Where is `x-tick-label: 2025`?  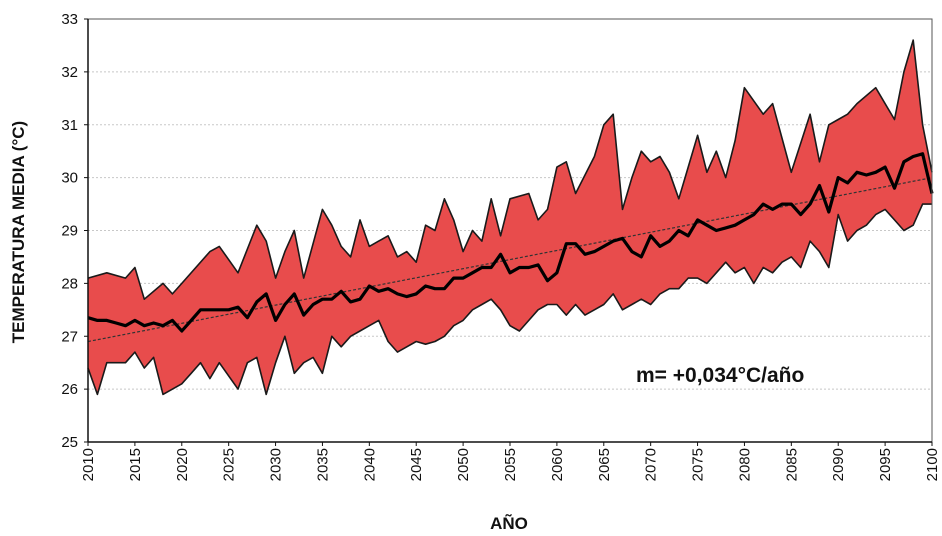
x-tick-label: 2025 is located at coordinates (229, 464).